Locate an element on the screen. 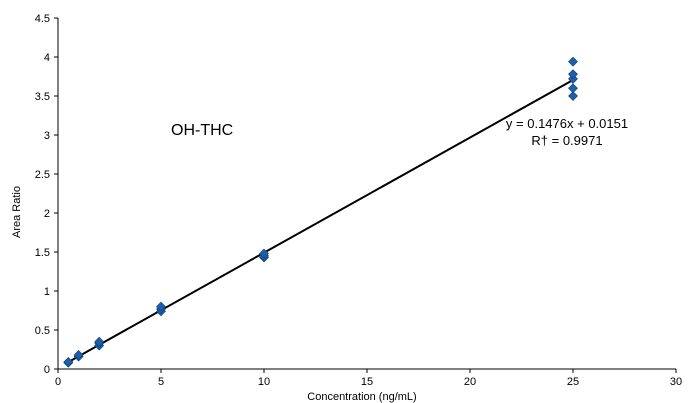 The width and height of the screenshot is (689, 403). y-tick-label: 1.5 is located at coordinates (42, 253).